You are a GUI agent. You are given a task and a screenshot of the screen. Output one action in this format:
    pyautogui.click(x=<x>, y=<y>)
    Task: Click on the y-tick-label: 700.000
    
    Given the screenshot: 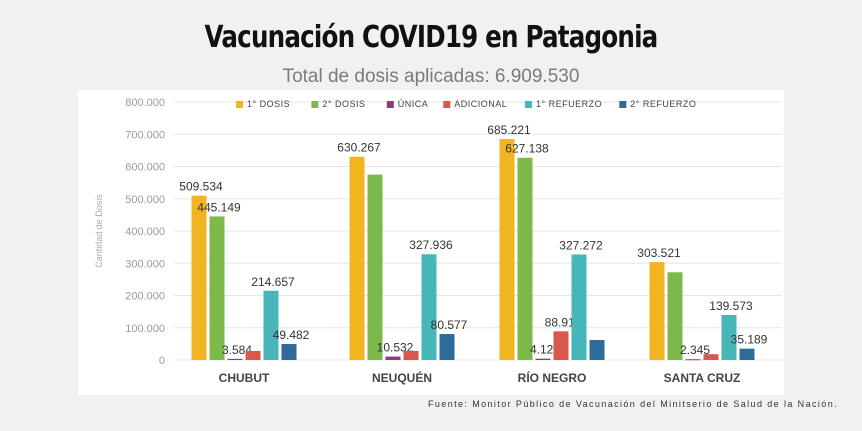 What is the action you would take?
    pyautogui.click(x=145, y=135)
    